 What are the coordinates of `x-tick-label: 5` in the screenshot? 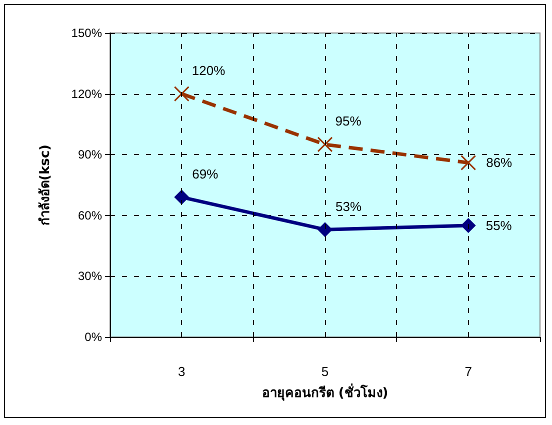 It's located at (325, 371).